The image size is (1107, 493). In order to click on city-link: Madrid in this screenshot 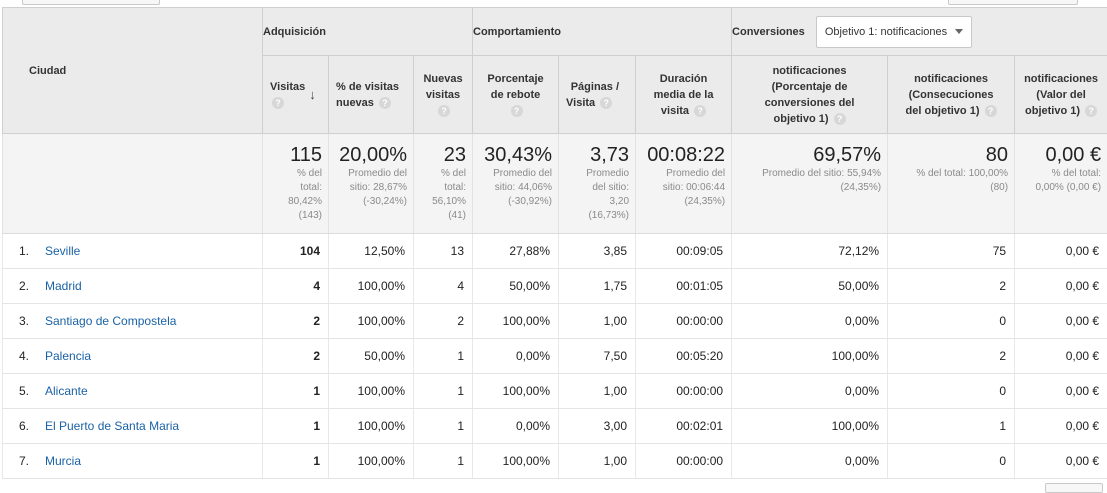, I will do `click(63, 286)`.